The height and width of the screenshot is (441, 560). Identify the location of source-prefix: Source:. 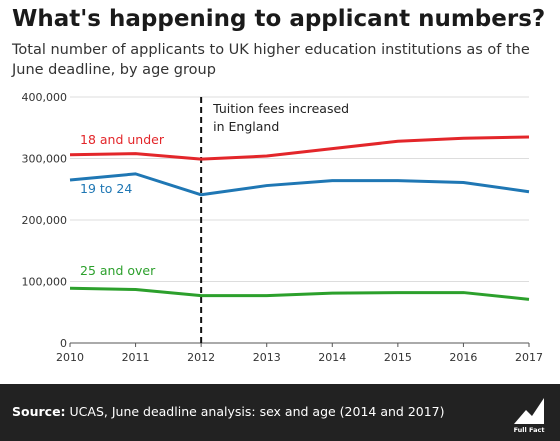
(39, 411).